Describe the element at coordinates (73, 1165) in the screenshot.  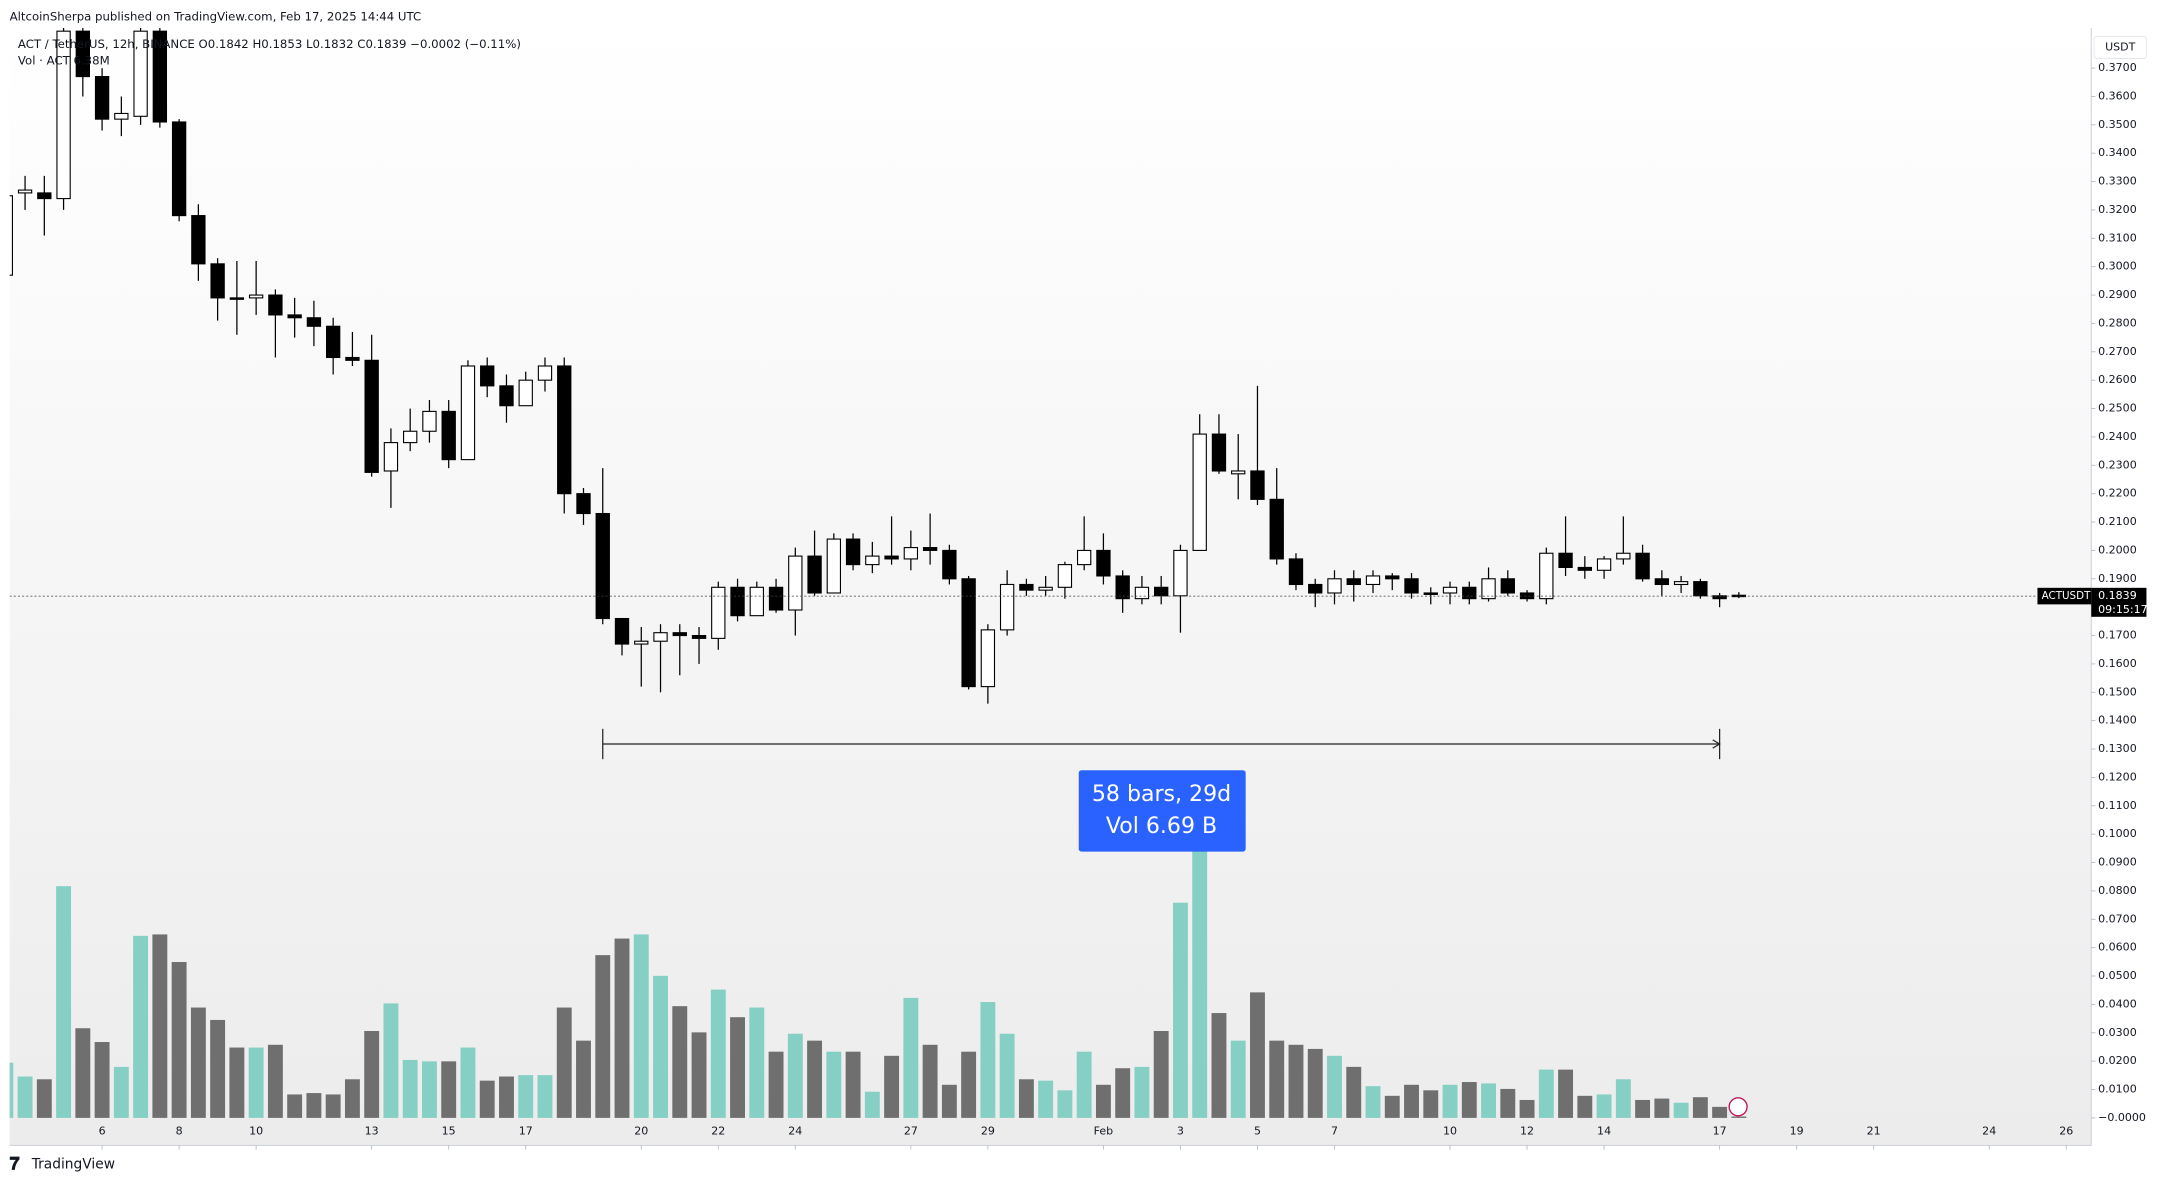
I see `footer-brand: TradingView` at that location.